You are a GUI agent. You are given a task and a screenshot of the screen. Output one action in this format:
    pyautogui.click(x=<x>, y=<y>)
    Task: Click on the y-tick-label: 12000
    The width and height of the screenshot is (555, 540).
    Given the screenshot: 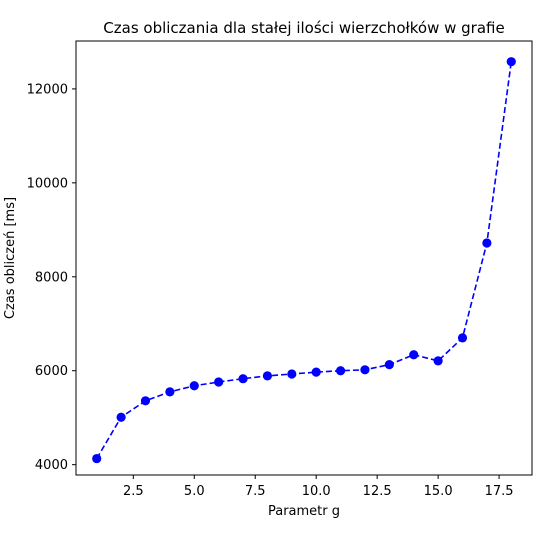 What is the action you would take?
    pyautogui.click(x=47, y=89)
    